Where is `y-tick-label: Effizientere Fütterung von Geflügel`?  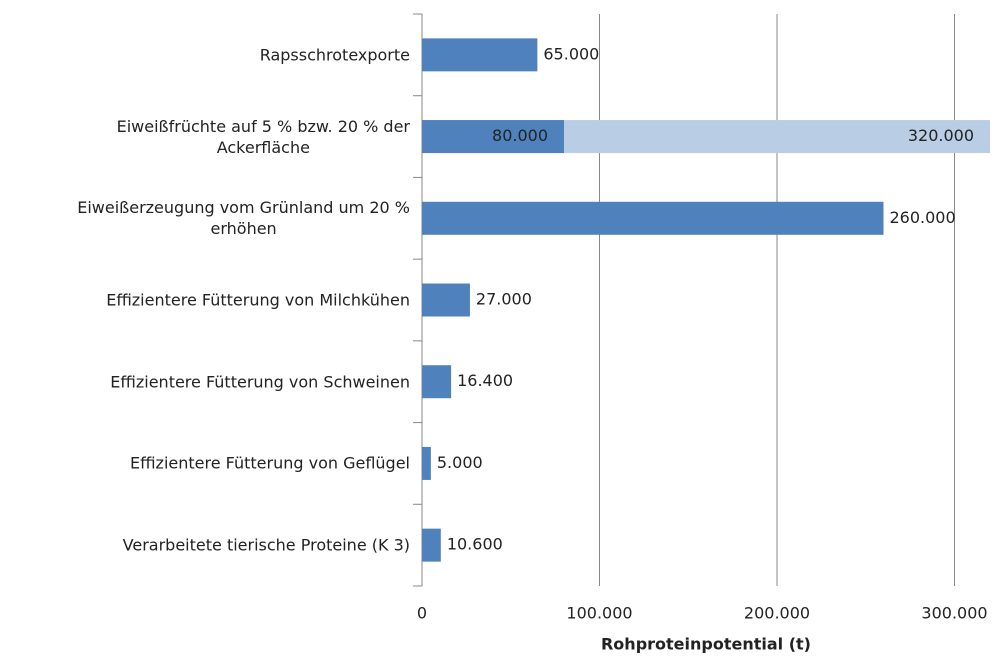 y-tick-label: Effizientere Fütterung von Geflügel is located at coordinates (269, 463).